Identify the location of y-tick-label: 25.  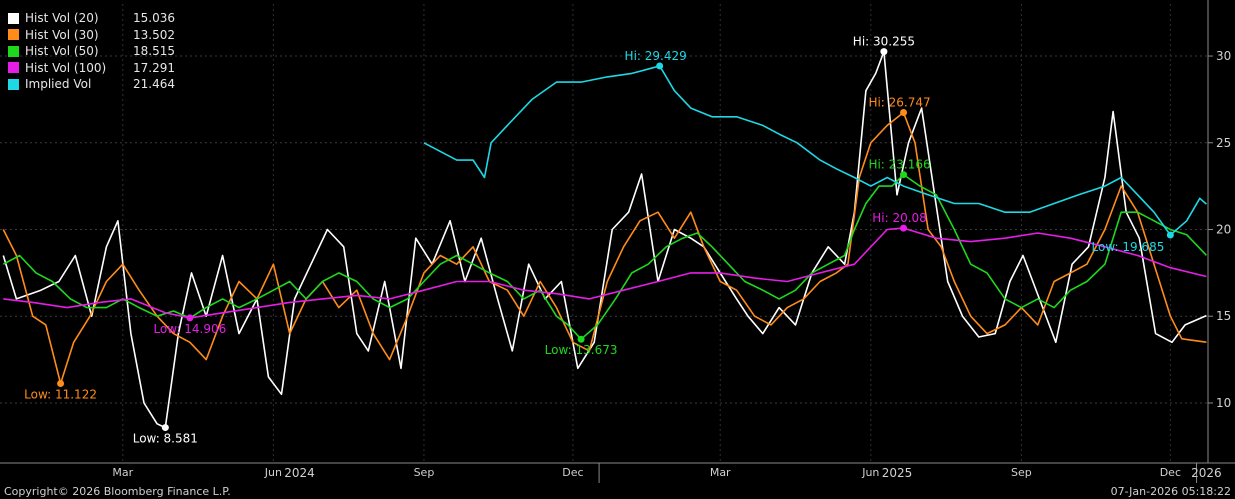
(1223, 143).